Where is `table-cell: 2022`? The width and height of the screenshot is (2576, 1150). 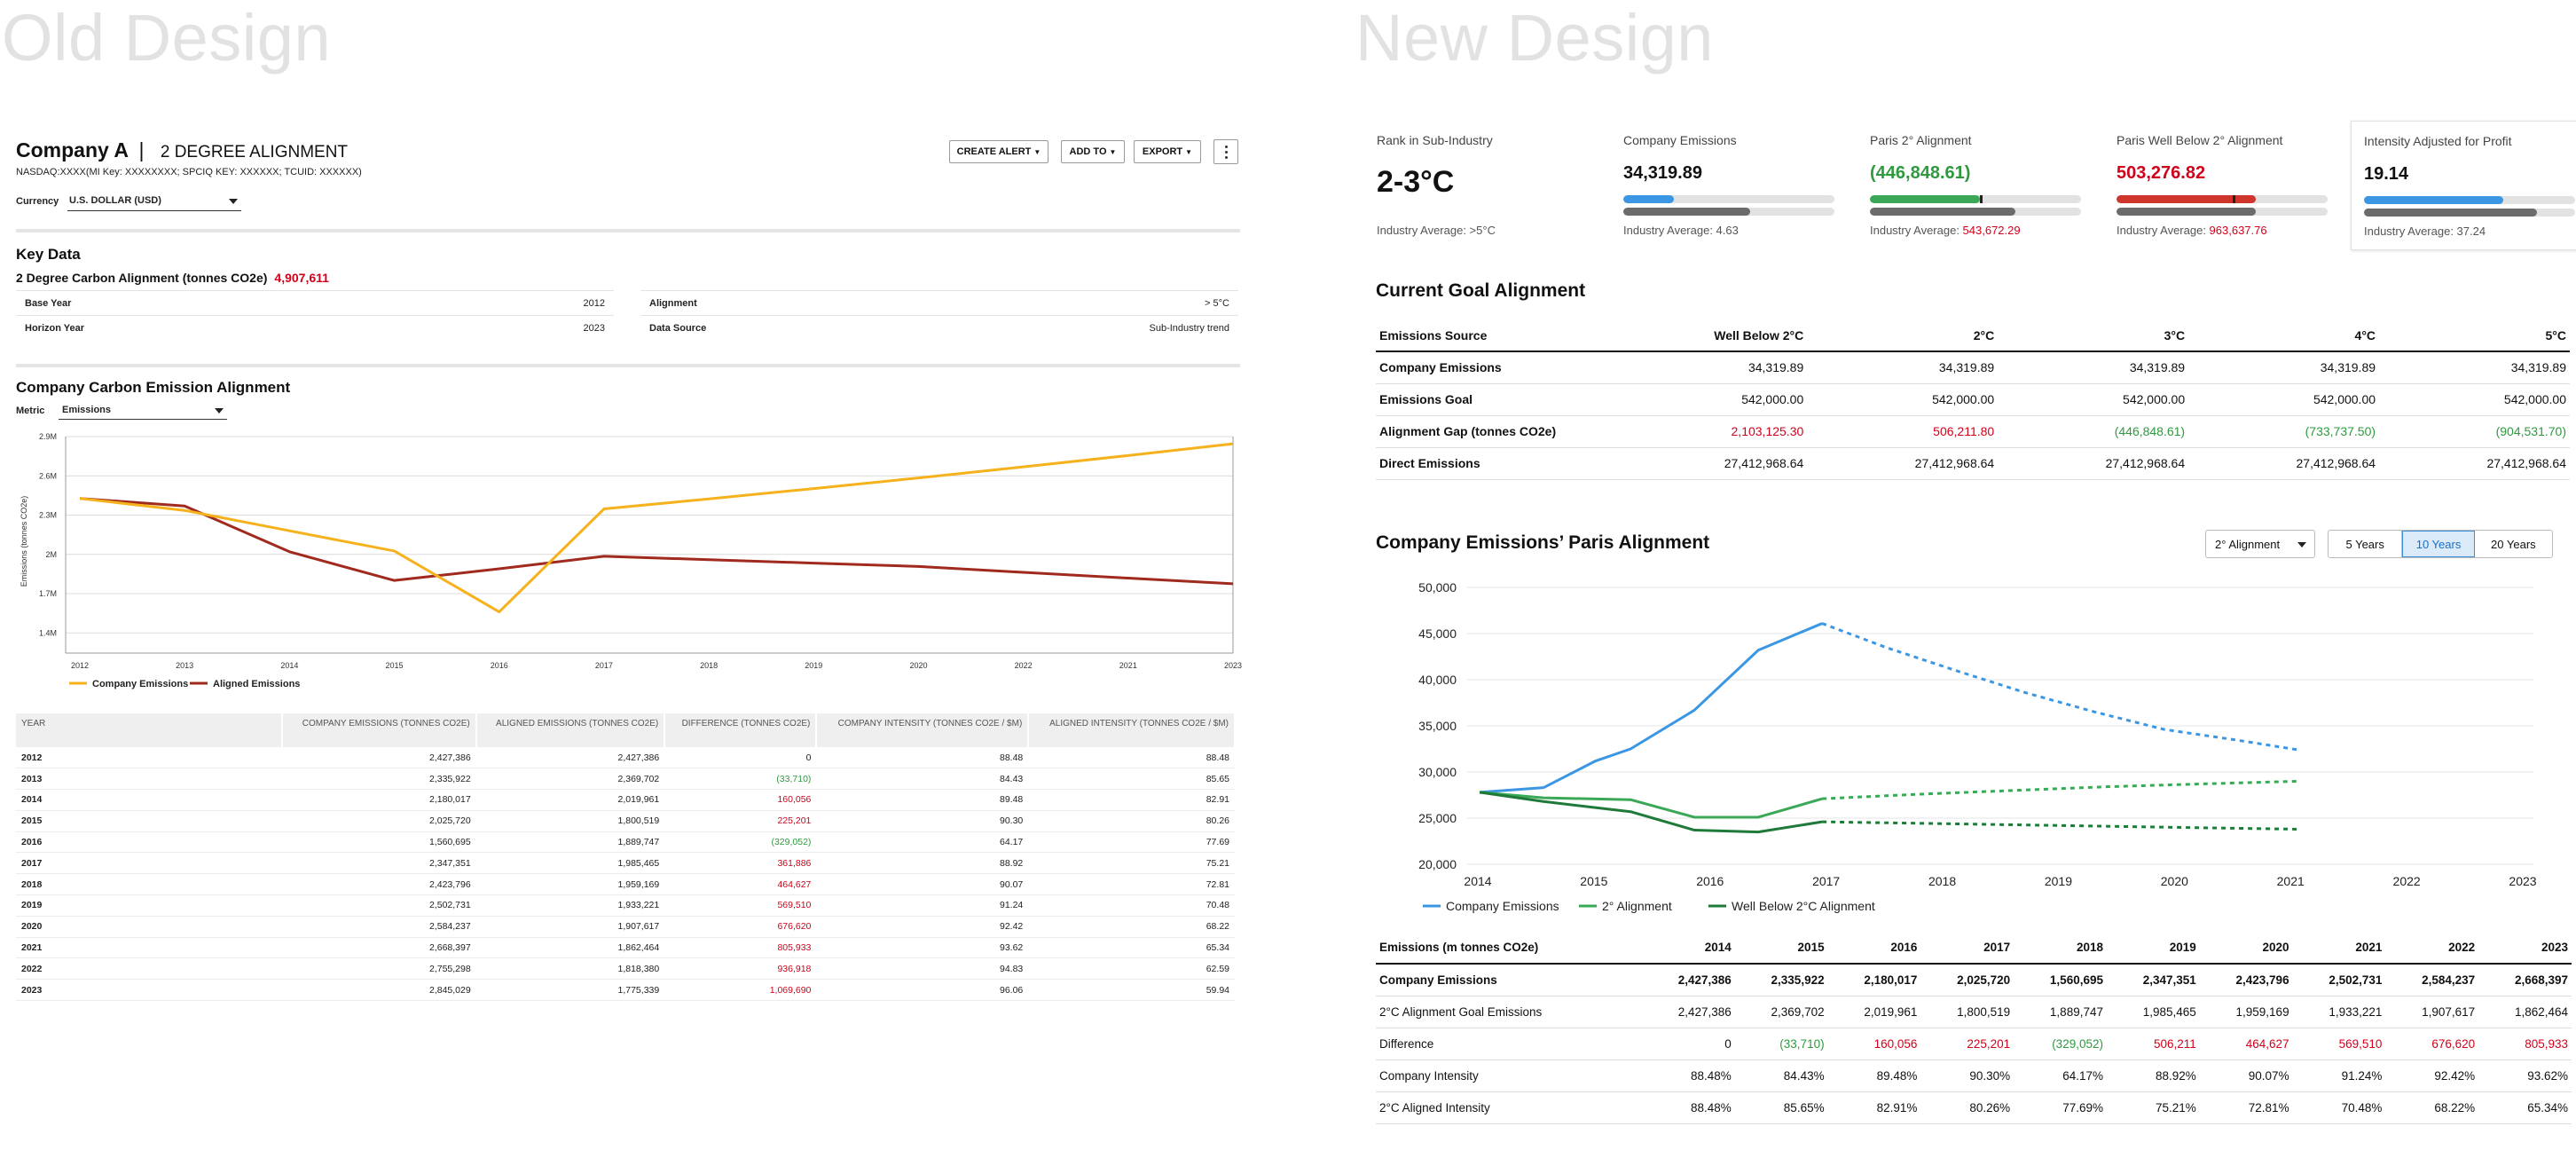 table-cell: 2022 is located at coordinates (149, 969).